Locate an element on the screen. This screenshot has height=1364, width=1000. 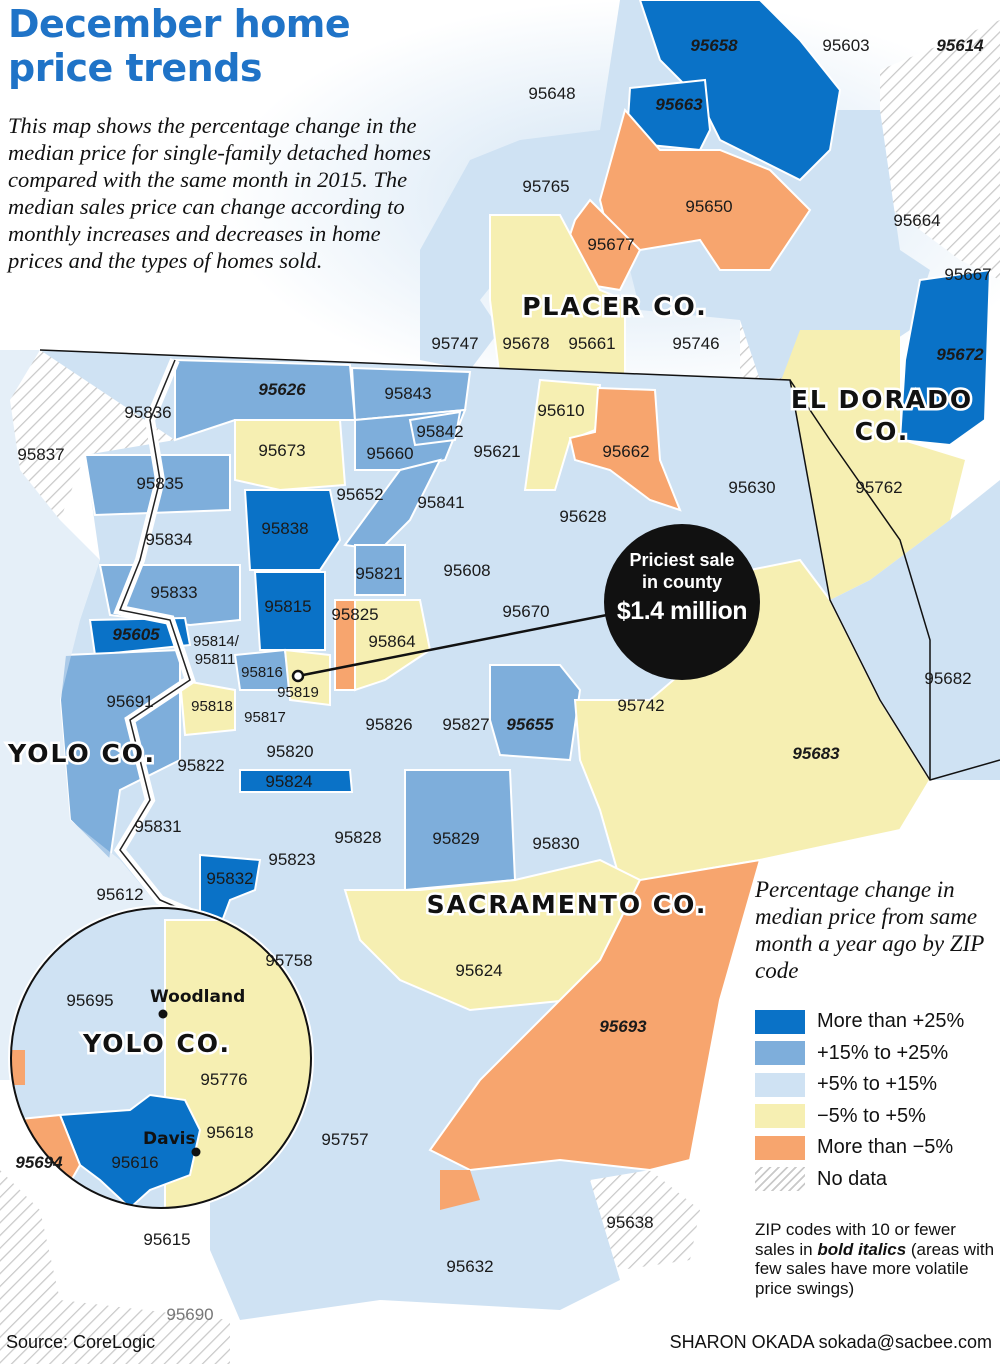
zip-label: 95823 is located at coordinates (291, 859).